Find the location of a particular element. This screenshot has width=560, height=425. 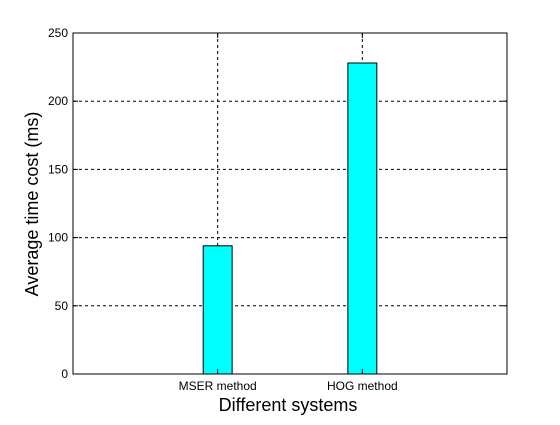

y-tick-label: 0 is located at coordinates (64, 374).